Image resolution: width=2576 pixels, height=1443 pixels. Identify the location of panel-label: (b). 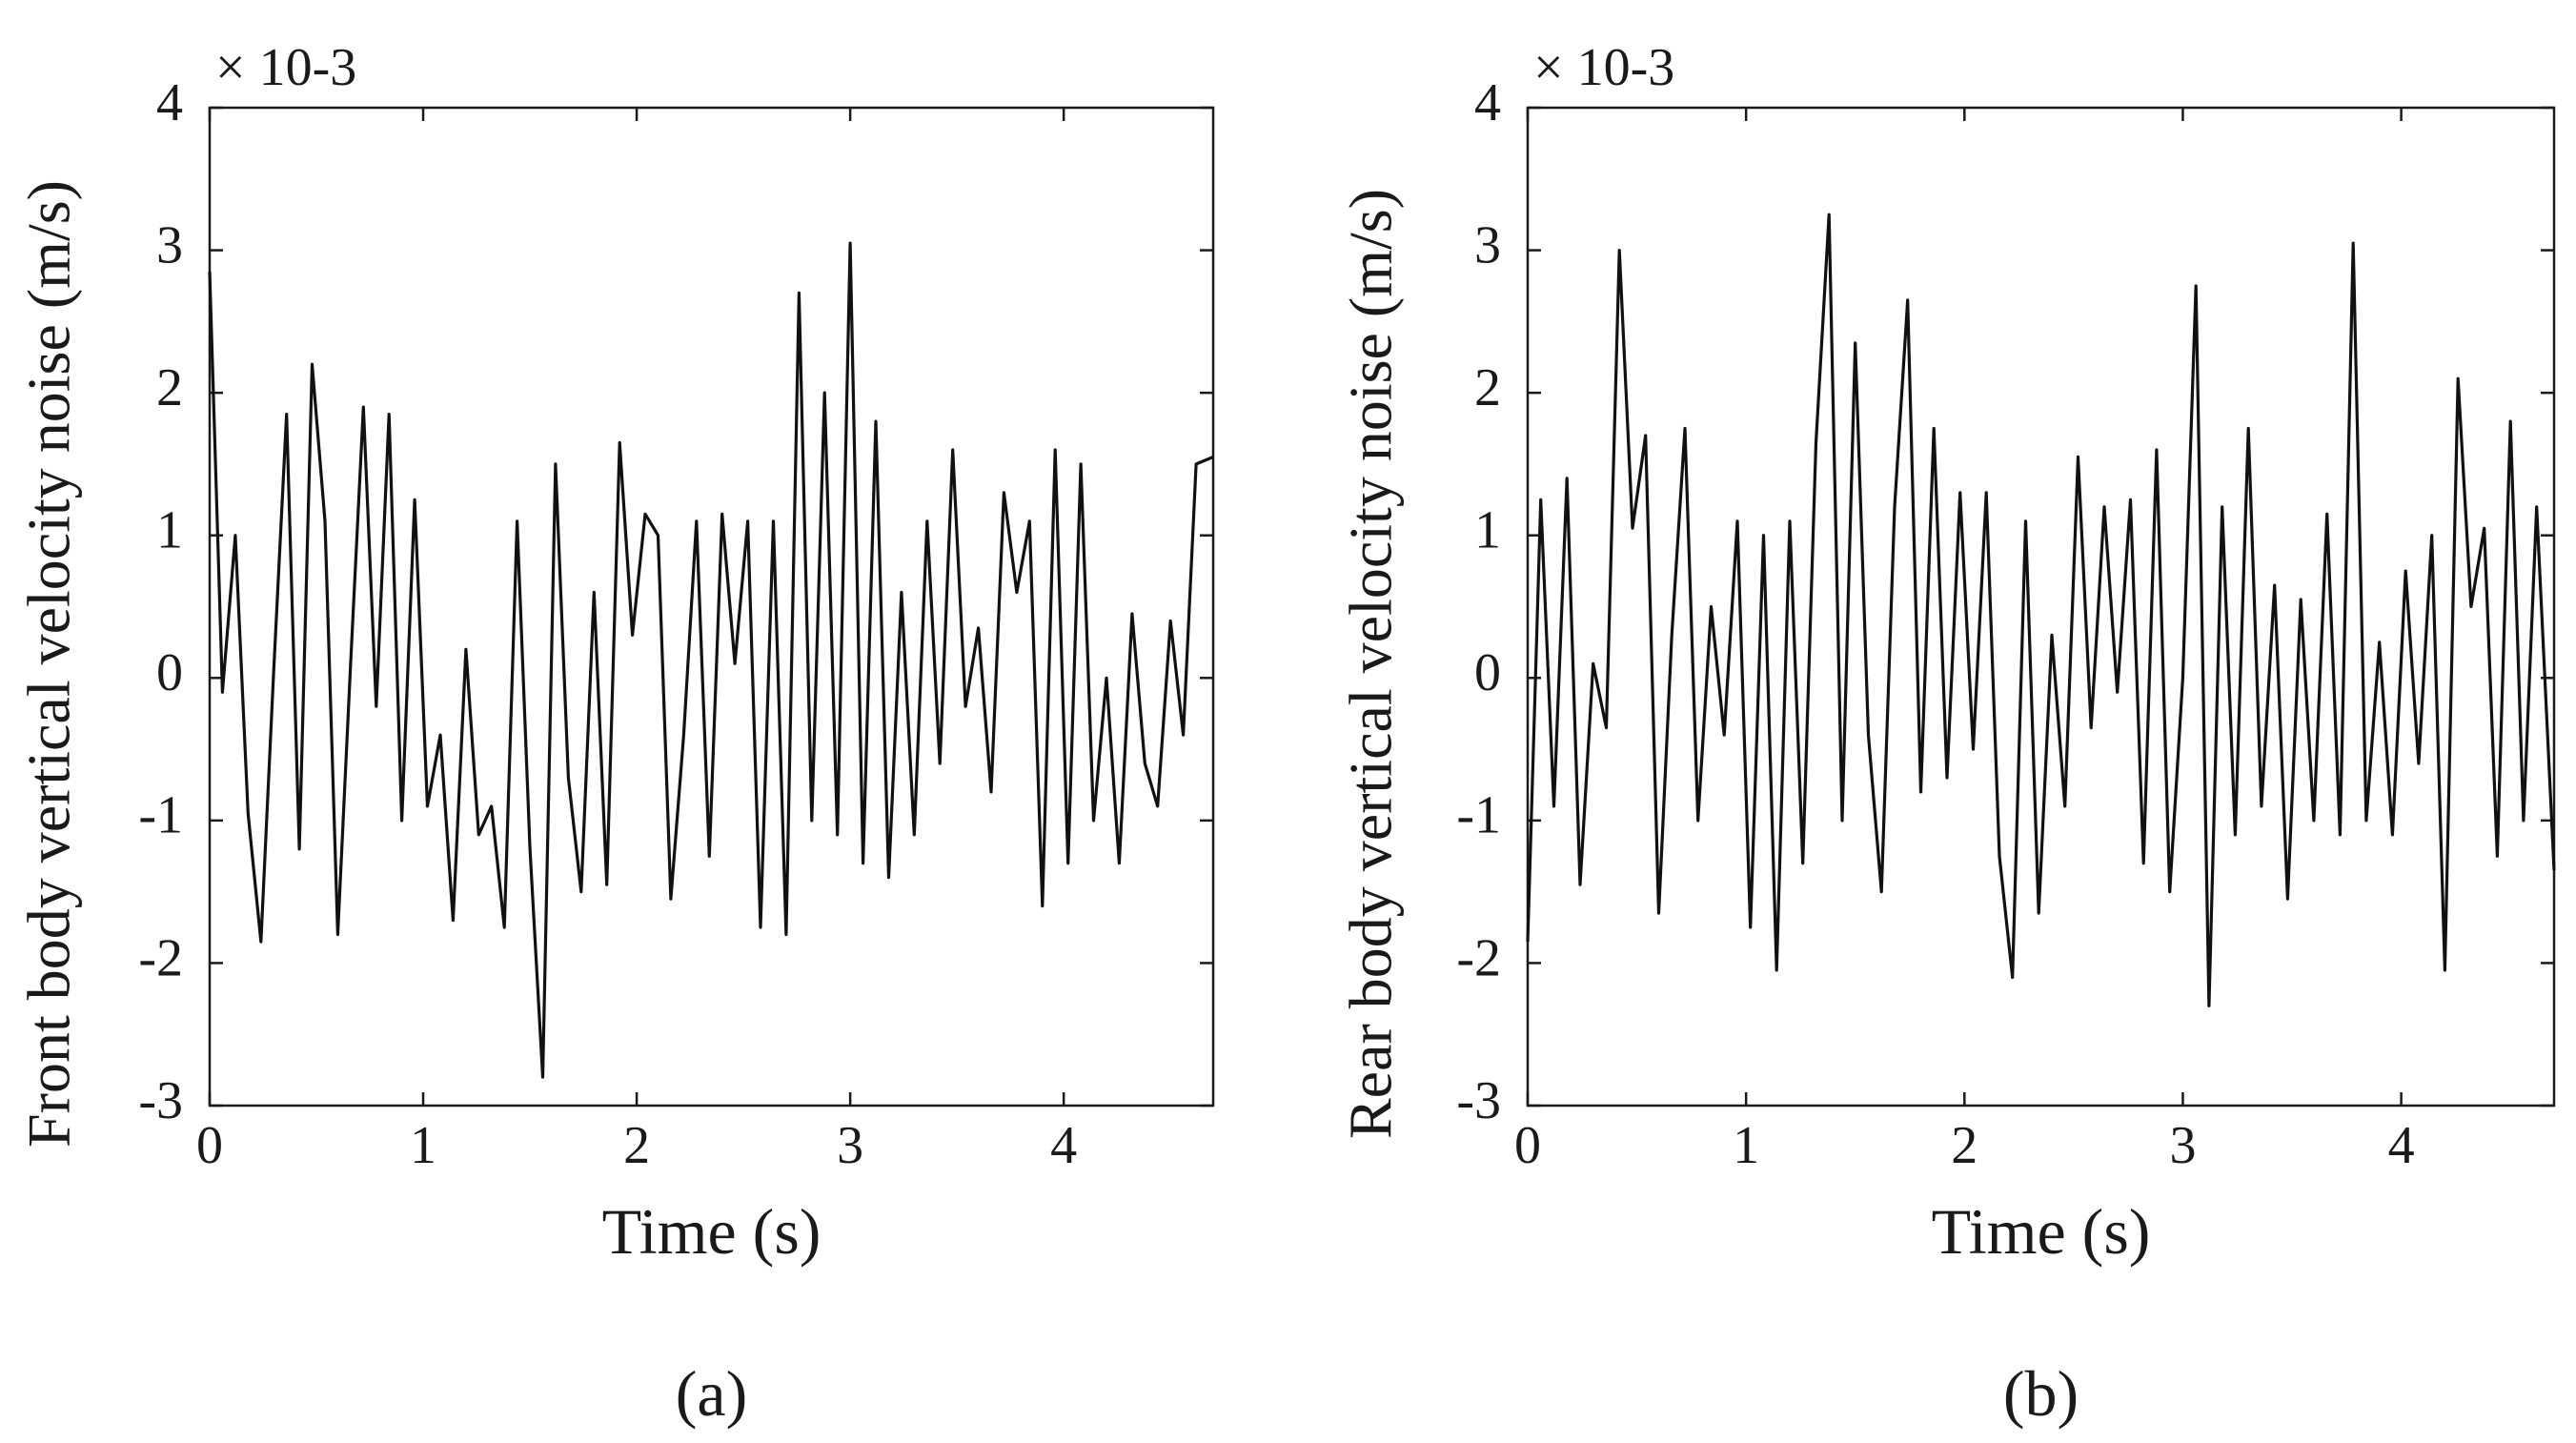
(2041, 1394).